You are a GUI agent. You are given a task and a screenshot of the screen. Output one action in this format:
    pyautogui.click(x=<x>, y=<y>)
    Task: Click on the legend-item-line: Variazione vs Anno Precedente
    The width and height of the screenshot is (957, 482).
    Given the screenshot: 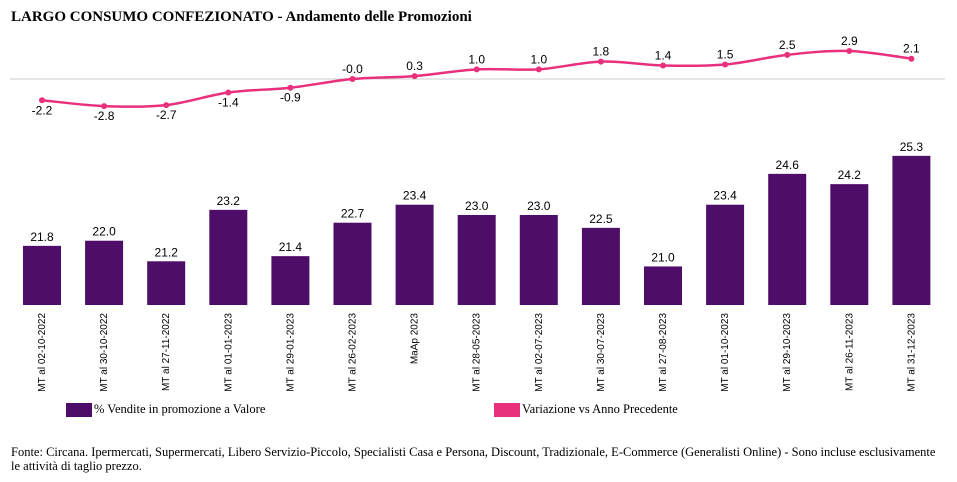 What is the action you would take?
    pyautogui.click(x=586, y=409)
    